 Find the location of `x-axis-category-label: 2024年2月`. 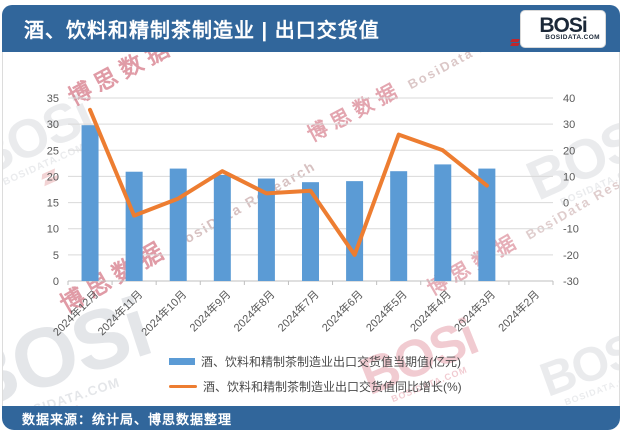

x-axis-category-label: 2024年2月 is located at coordinates (518, 310).